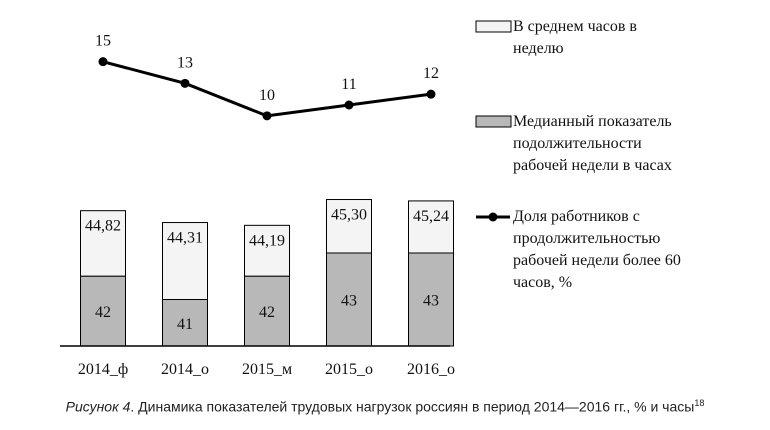 Image resolution: width=770 pixels, height=430 pixels. I want to click on legend-swatch-median, so click(493, 121).